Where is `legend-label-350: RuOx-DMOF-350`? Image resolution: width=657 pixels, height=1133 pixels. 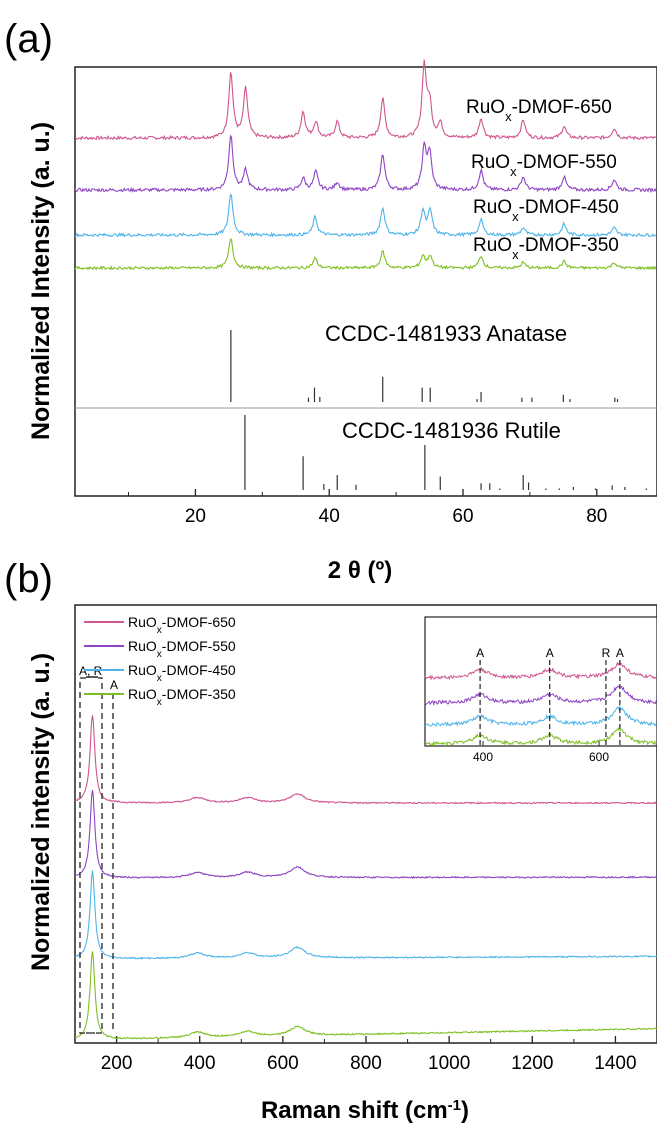 legend-label-350: RuOx-DMOF-350 is located at coordinates (182, 697).